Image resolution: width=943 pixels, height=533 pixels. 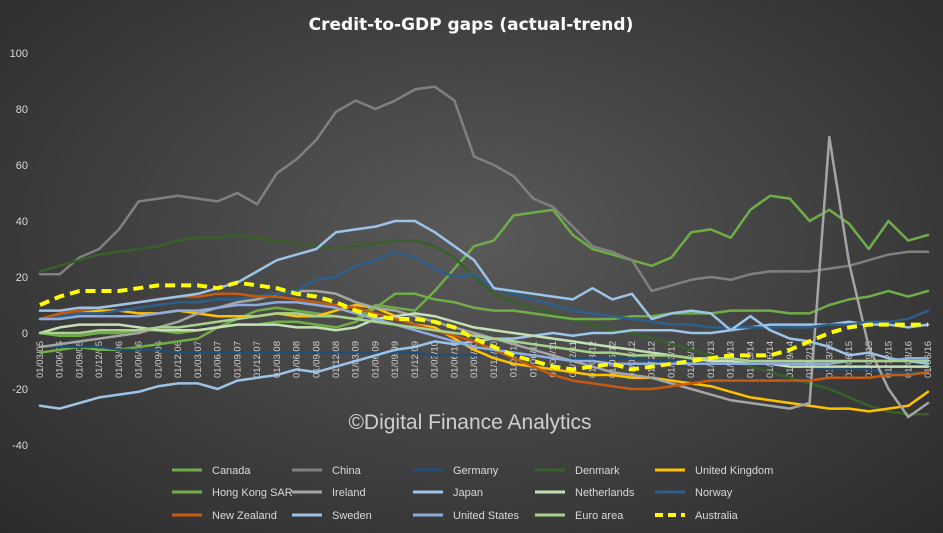 I want to click on x-tick-label: 01/09/07, so click(x=237, y=359).